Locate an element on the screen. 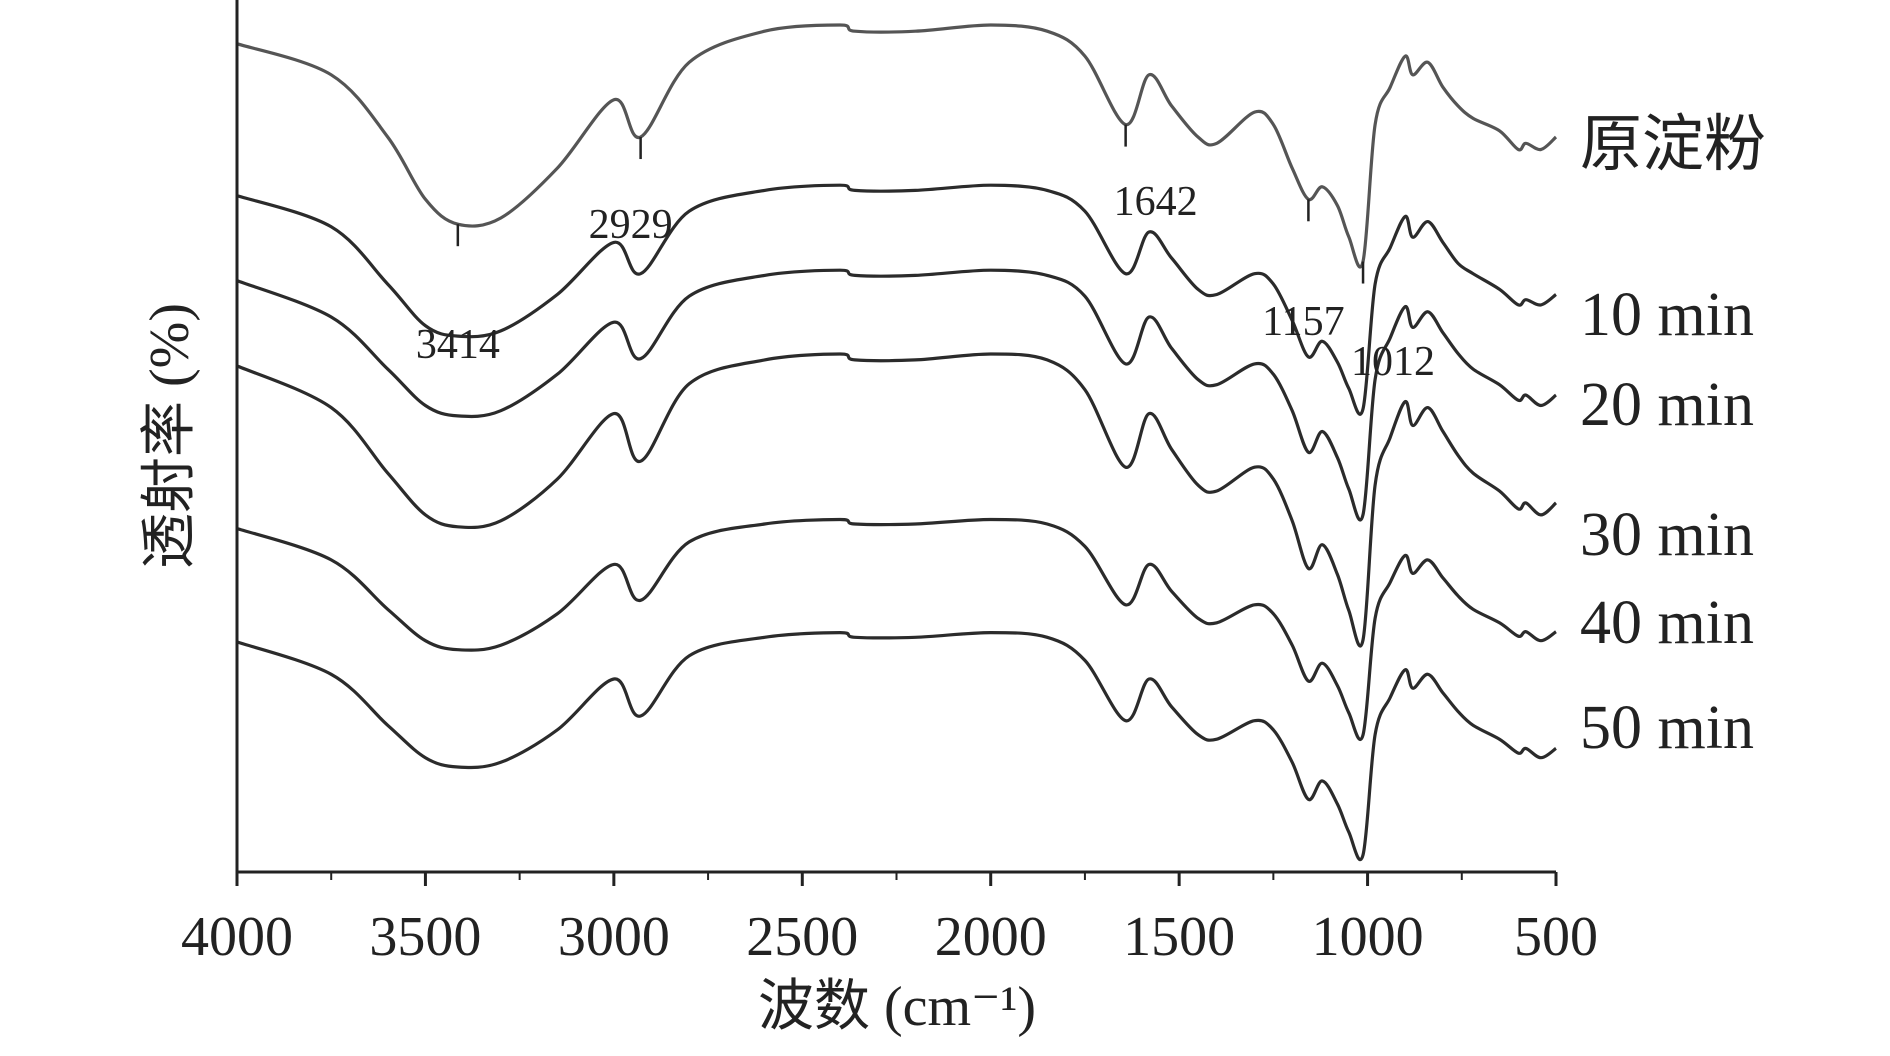 This screenshot has height=1056, width=1890. x-axis-title: 波数 (cm⁻¹) is located at coordinates (897, 1007).